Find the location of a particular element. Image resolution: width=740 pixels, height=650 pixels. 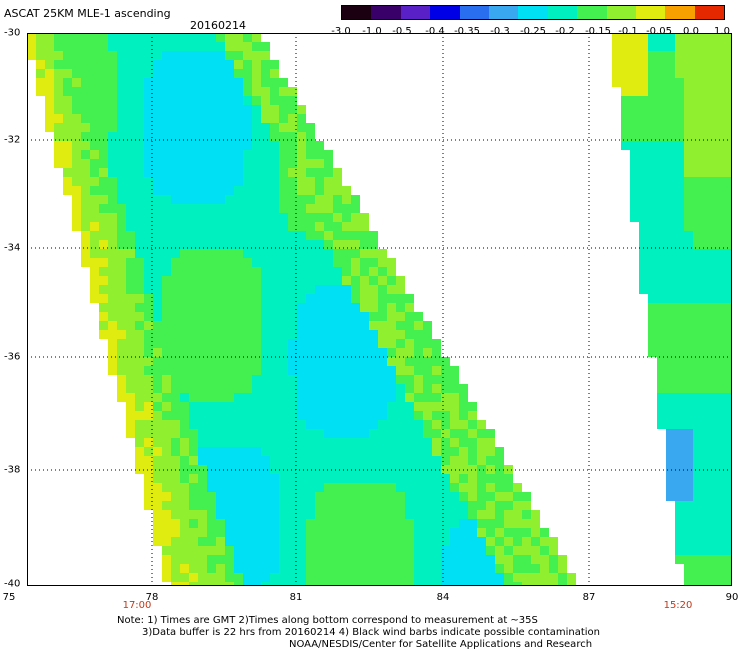

colorbar-label-3: -0.4 is located at coordinates (435, 31).